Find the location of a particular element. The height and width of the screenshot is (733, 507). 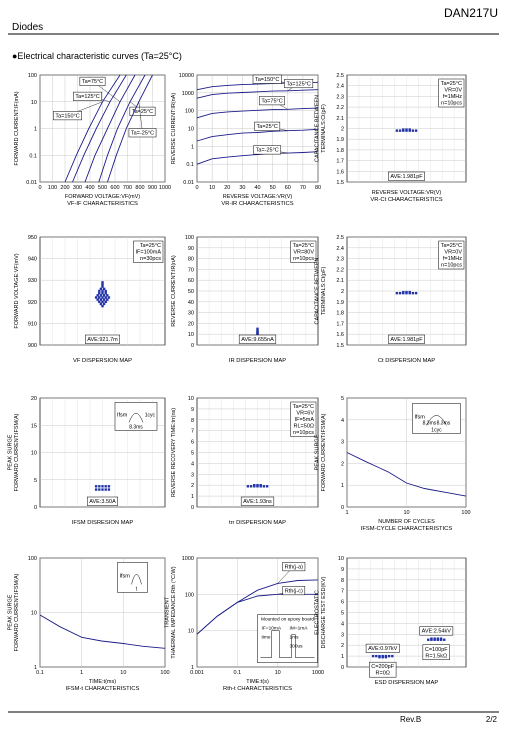

y-tick-label: 4 is located at coordinates (192, 464).